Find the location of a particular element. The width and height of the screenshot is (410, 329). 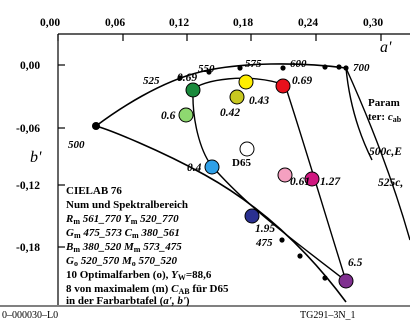

green-optimal-marker is located at coordinates (193, 90).